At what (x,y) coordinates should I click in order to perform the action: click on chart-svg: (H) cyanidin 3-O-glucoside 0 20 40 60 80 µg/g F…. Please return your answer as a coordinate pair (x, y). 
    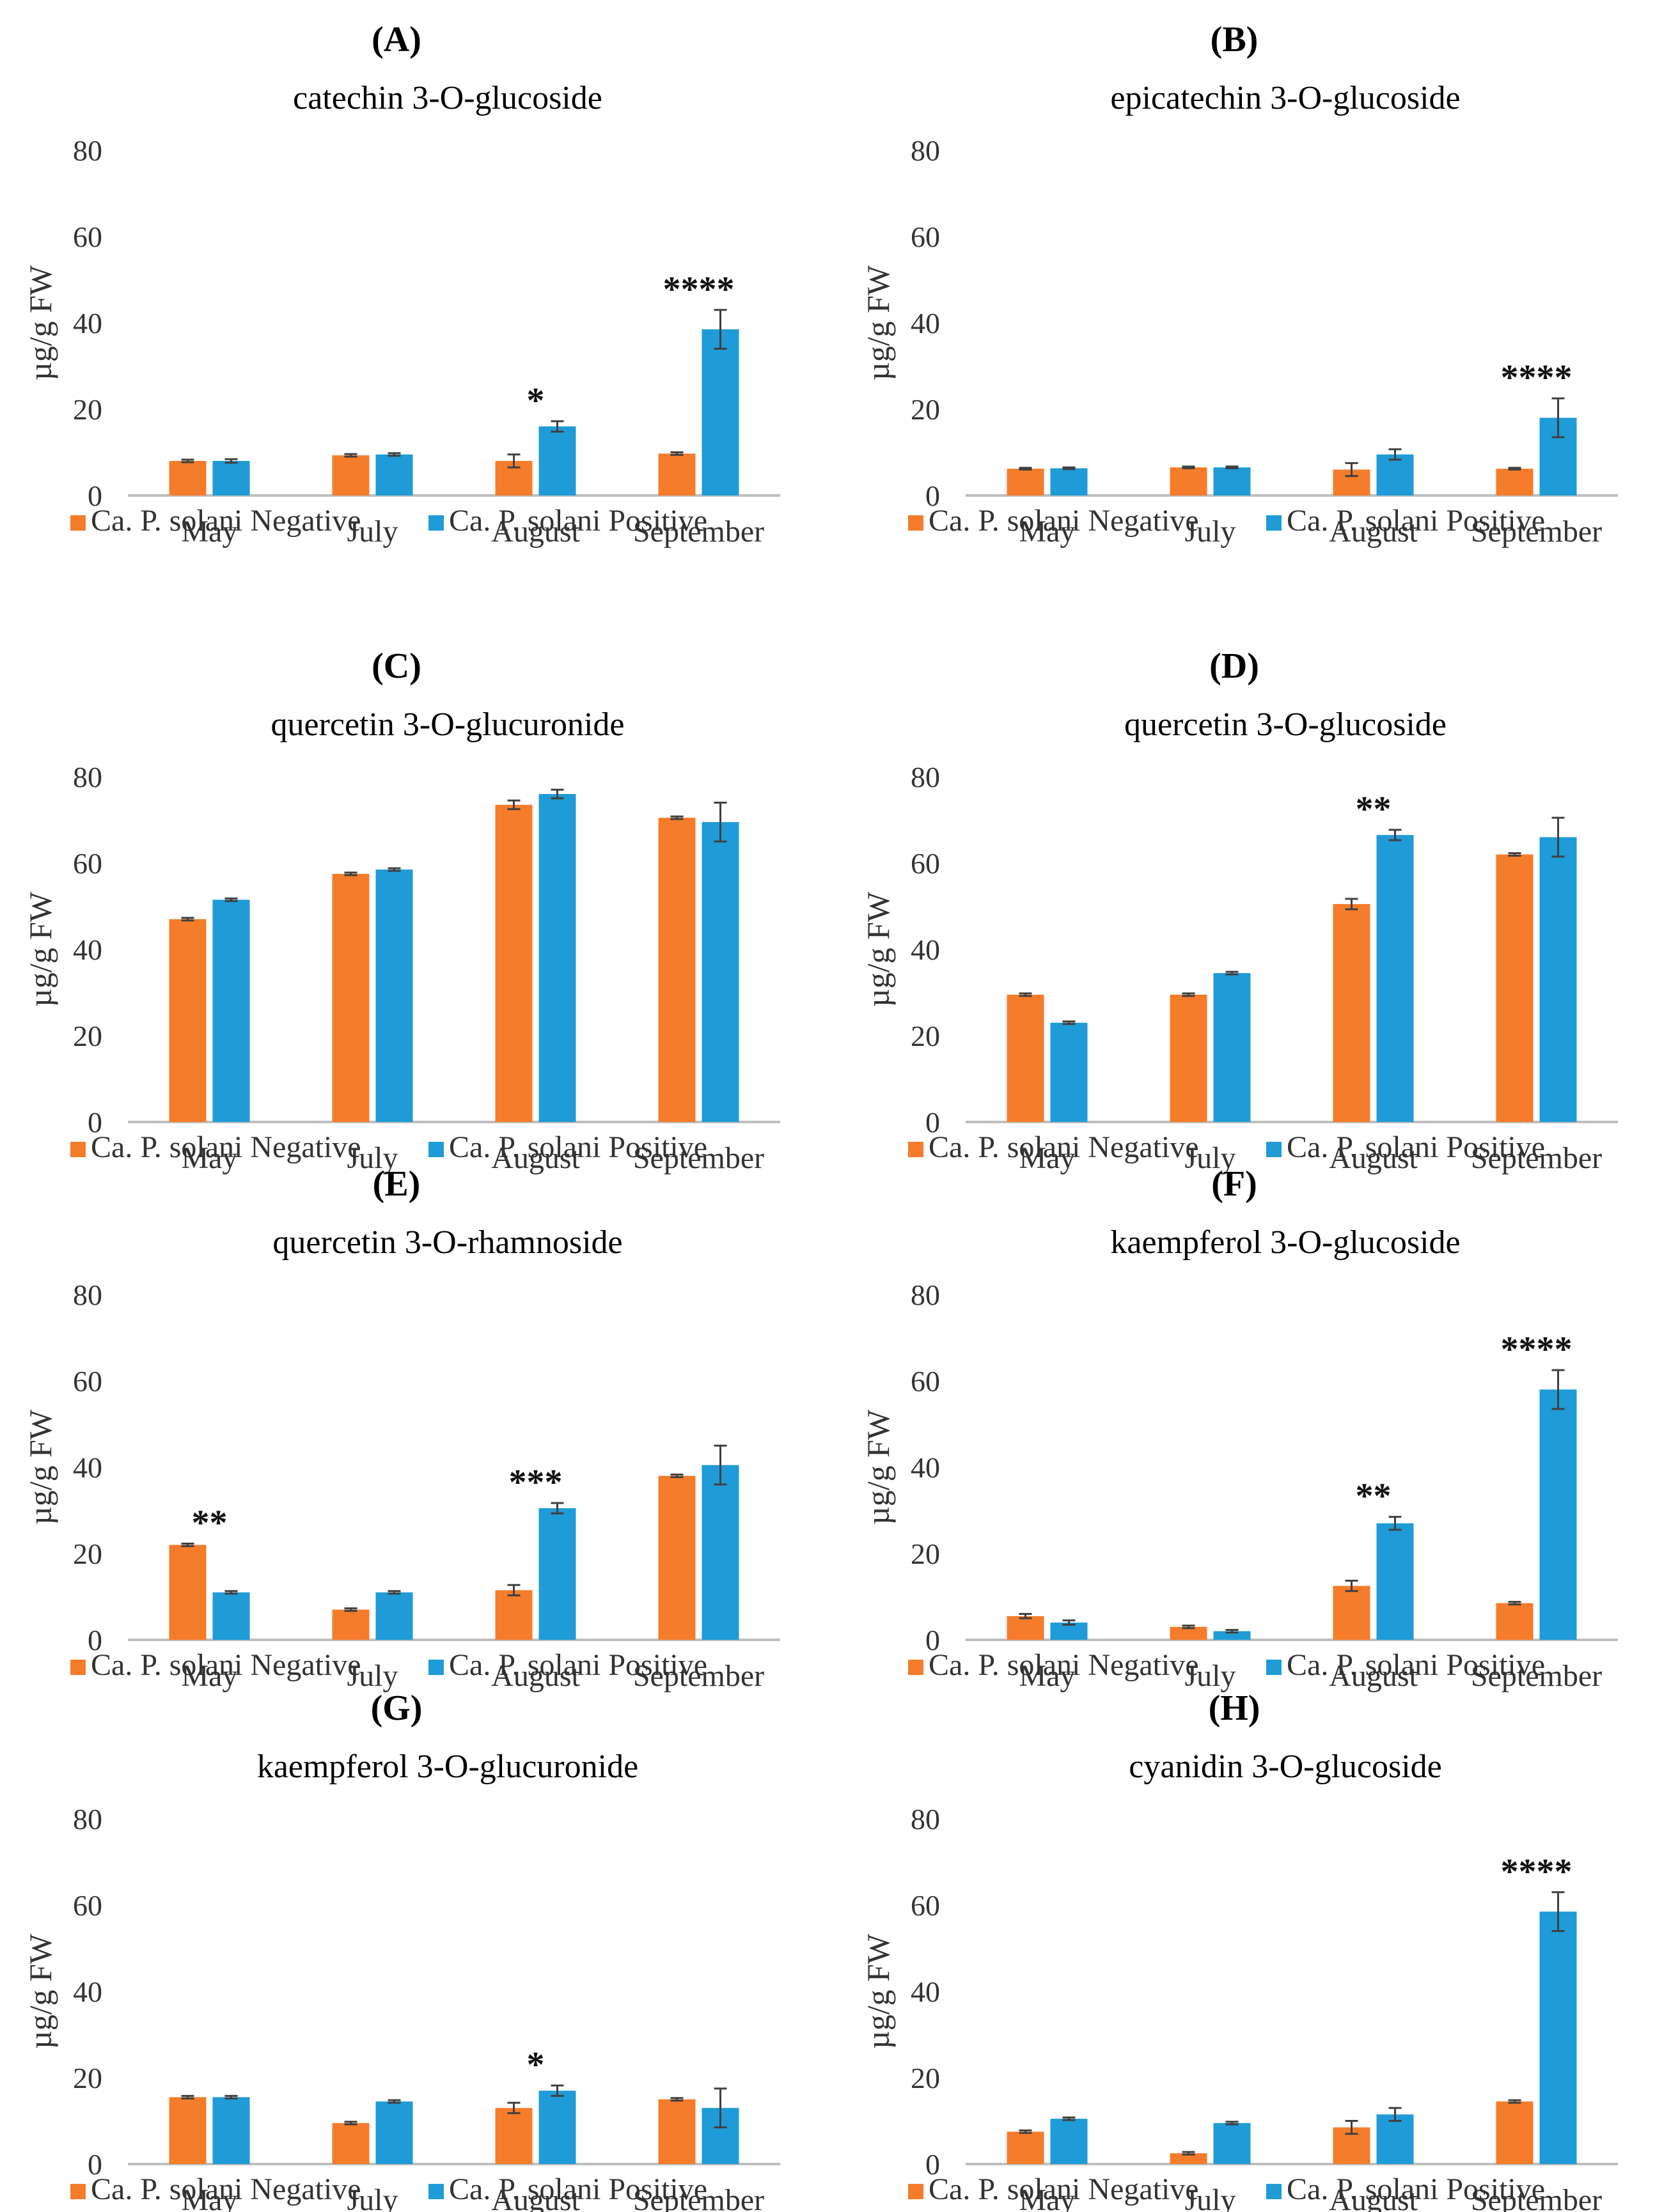
    Looking at the image, I should click on (1239, 1950).